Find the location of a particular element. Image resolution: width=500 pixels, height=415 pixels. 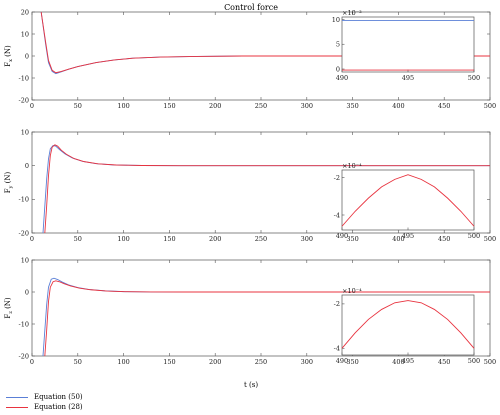

y-axis-label: Fy (N) is located at coordinates (9, 182).